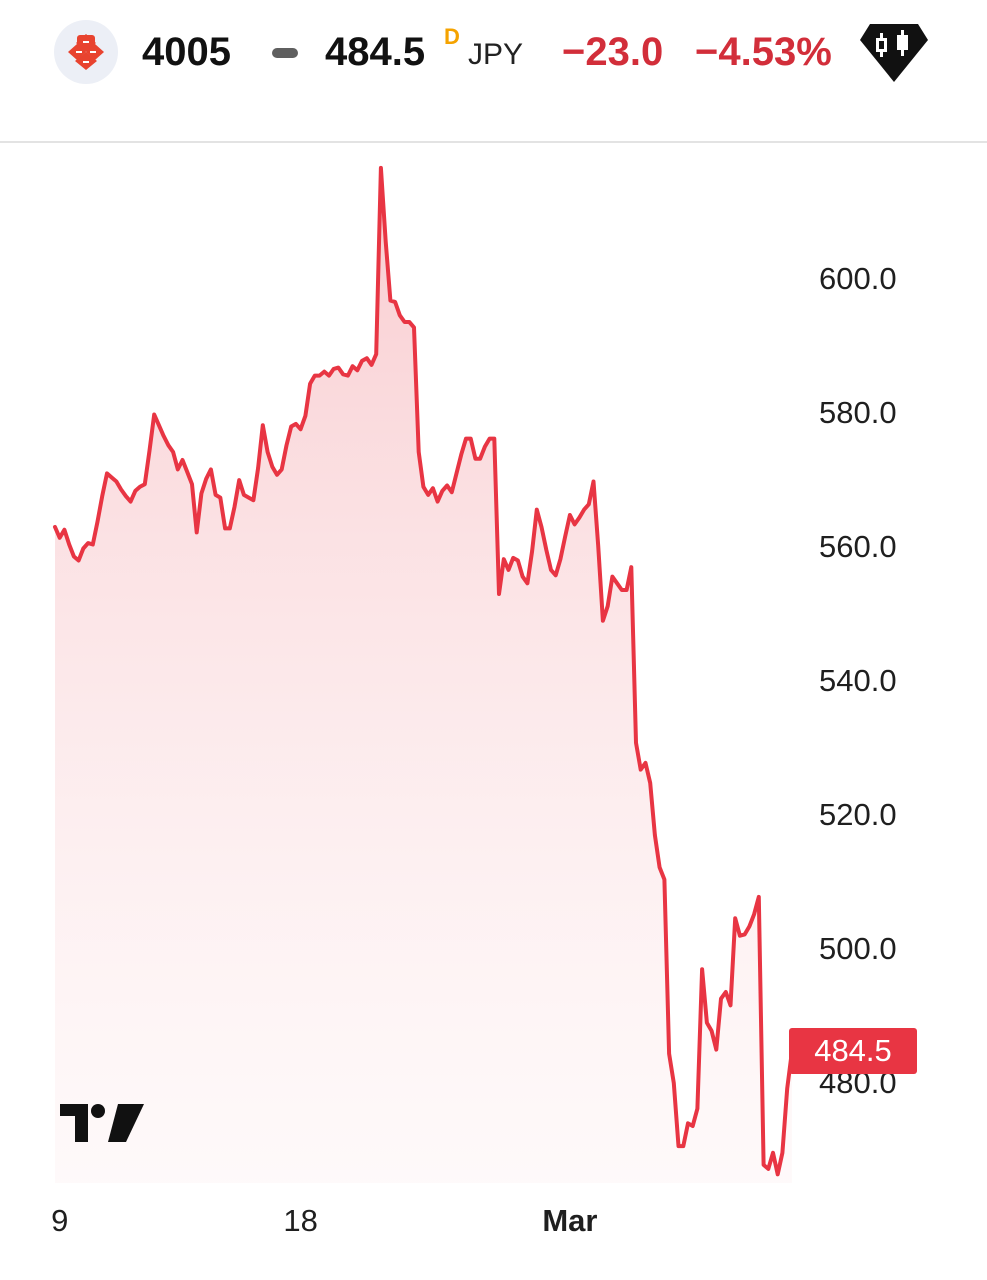  I want to click on x-tick-label: Mar, so click(569, 1220).